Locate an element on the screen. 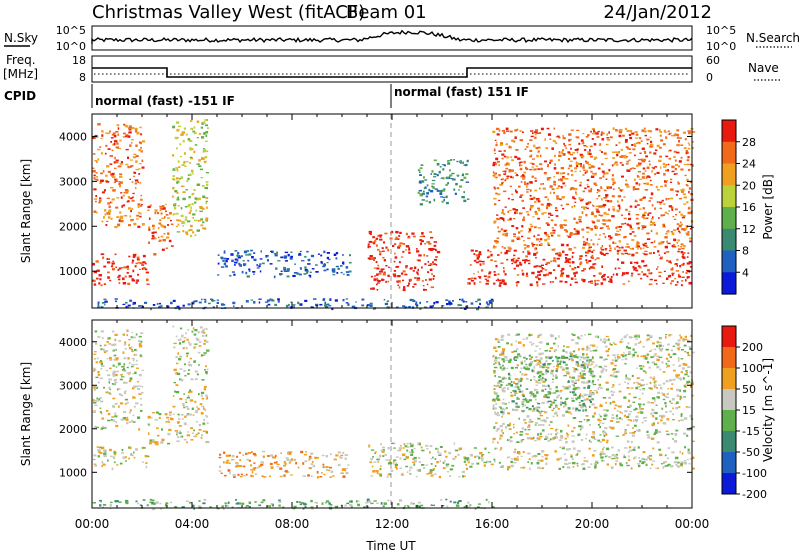  cell-velocity-r1 is located at coordinates (153, 413).